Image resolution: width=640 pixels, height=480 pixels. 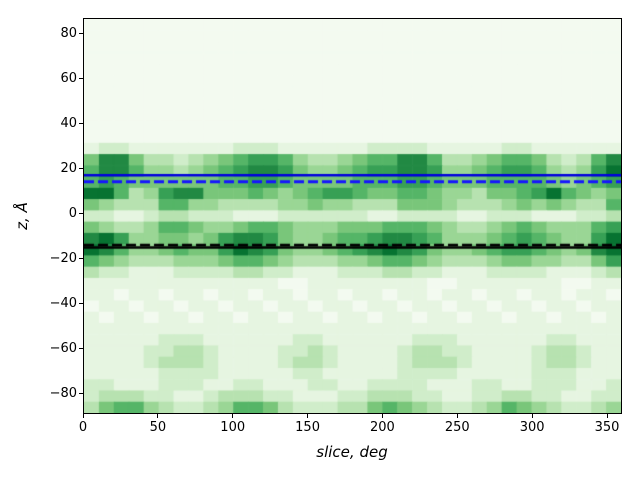 I want to click on y-tick-label: −60, so click(x=63, y=349).